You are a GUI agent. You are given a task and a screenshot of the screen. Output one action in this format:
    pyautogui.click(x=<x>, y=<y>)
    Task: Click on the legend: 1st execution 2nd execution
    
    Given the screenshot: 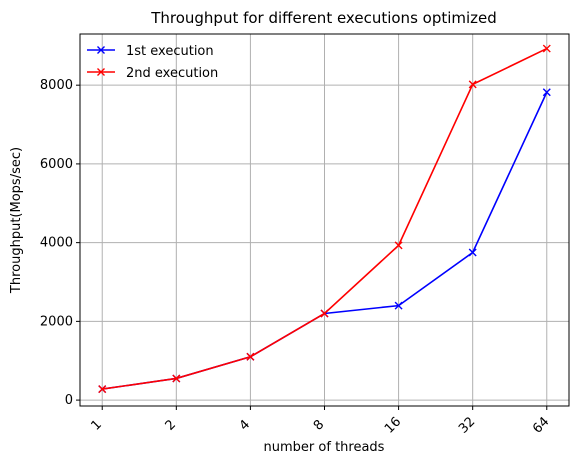 What is the action you would take?
    pyautogui.click(x=152, y=62)
    